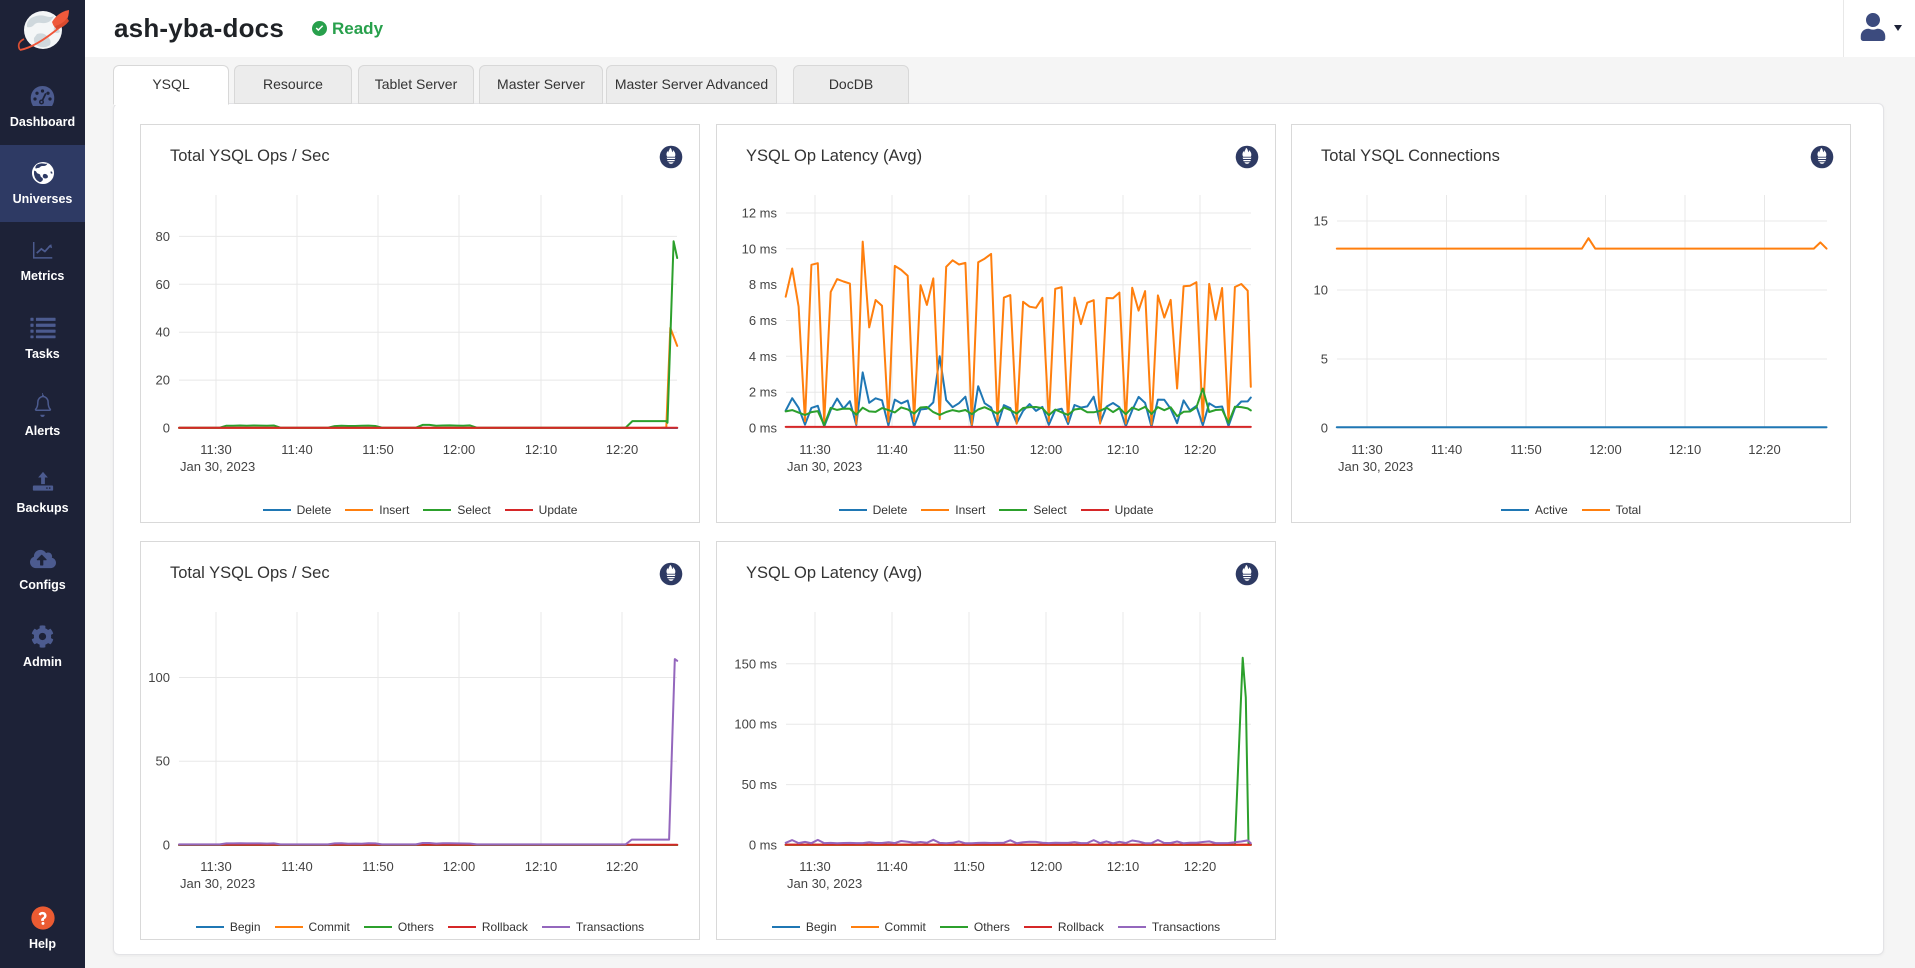 The height and width of the screenshot is (968, 1915). Describe the element at coordinates (763, 392) in the screenshot. I see `svg-text: 2 ms` at that location.